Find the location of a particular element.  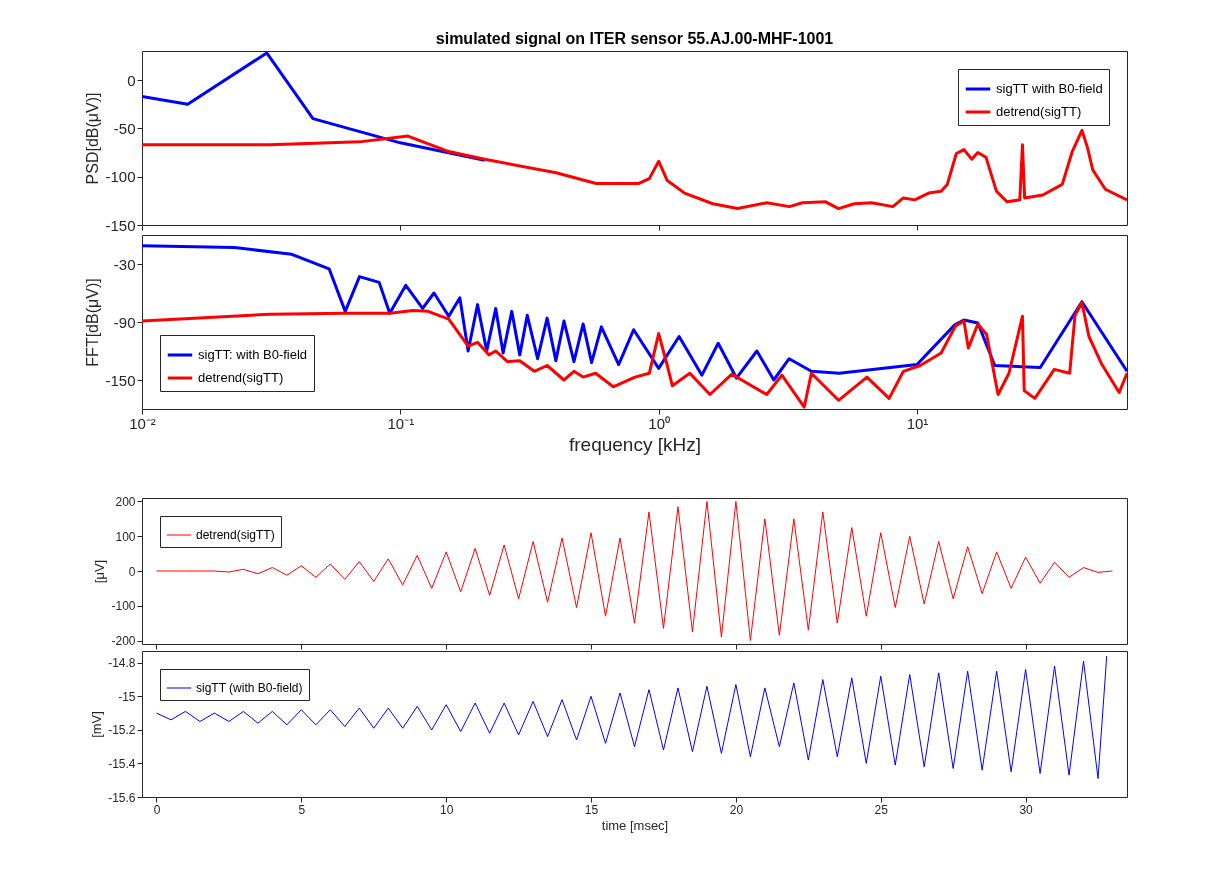

y-axis-title: [μV] is located at coordinates (100, 571).